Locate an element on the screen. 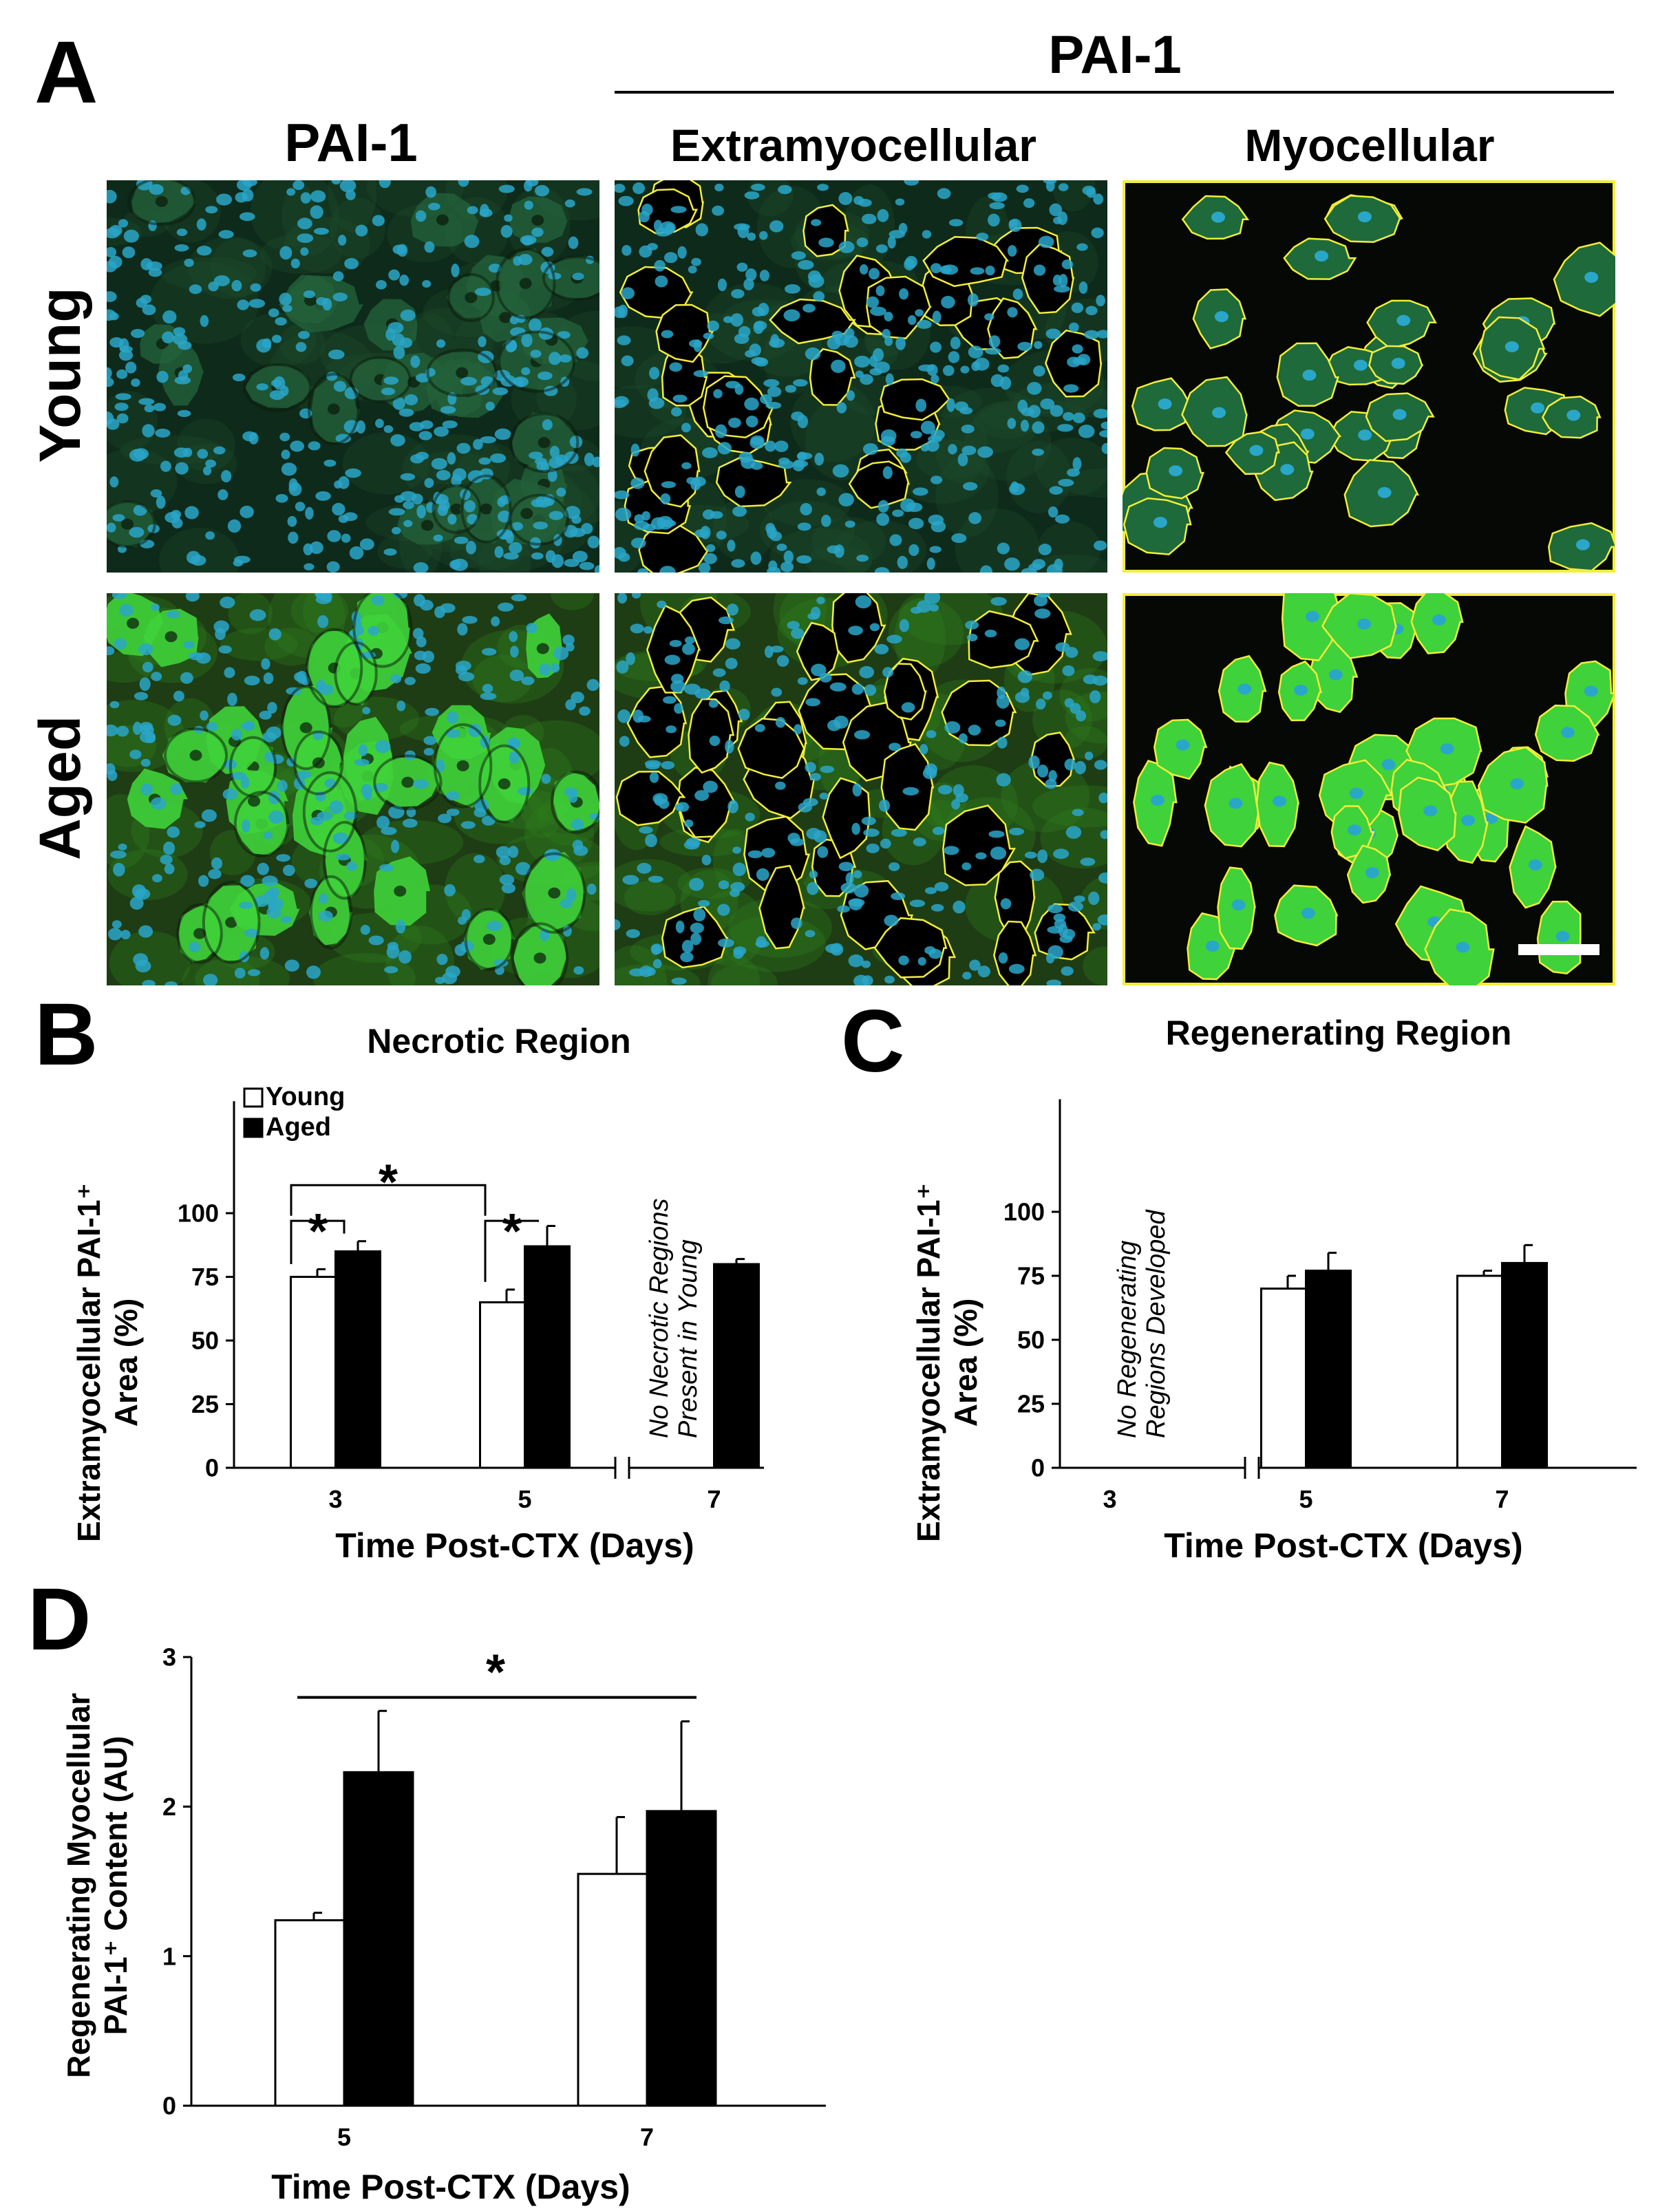  bar-aged is located at coordinates (1524, 1365).